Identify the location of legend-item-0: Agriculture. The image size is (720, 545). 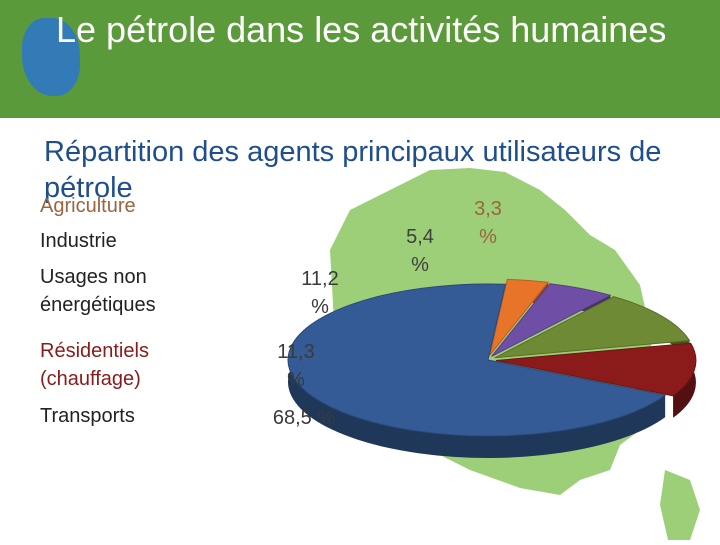
(88, 206).